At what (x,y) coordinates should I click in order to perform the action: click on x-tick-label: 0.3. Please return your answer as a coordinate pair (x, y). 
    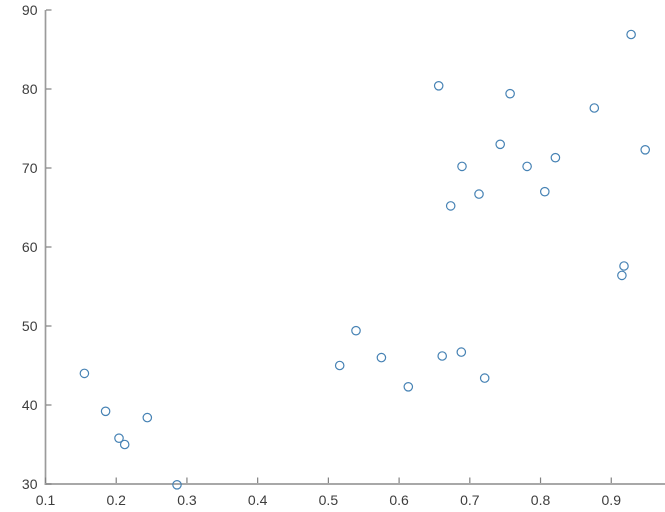
    Looking at the image, I should click on (187, 500).